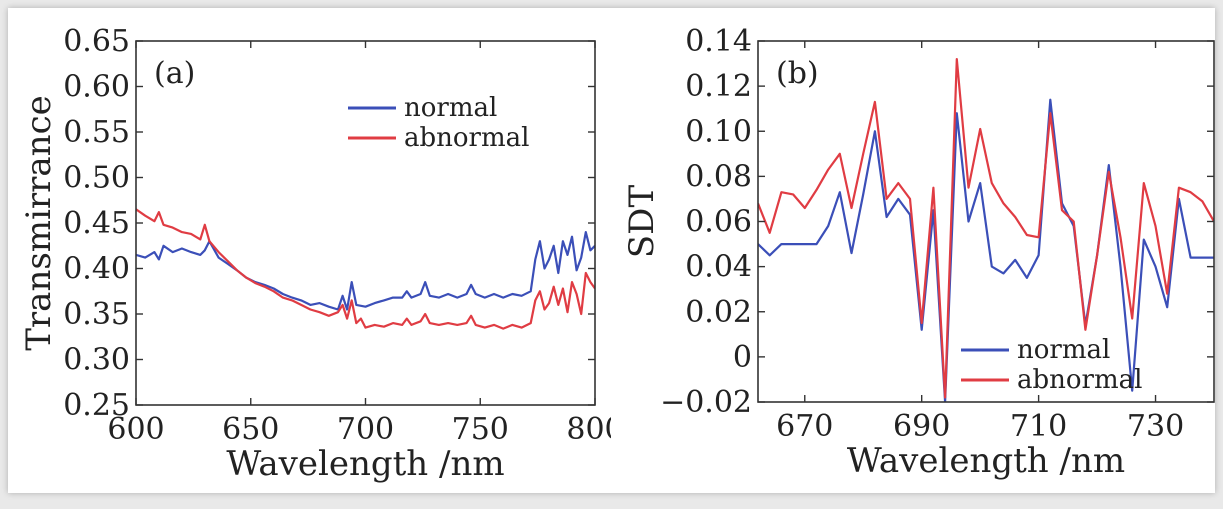  Describe the element at coordinates (1155, 426) in the screenshot. I see `x-tick-label: 730` at that location.